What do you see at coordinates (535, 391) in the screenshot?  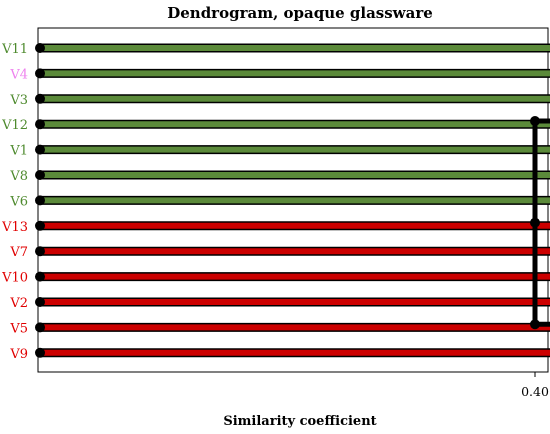 I see `x-tick-label: 0.40` at bounding box center [535, 391].